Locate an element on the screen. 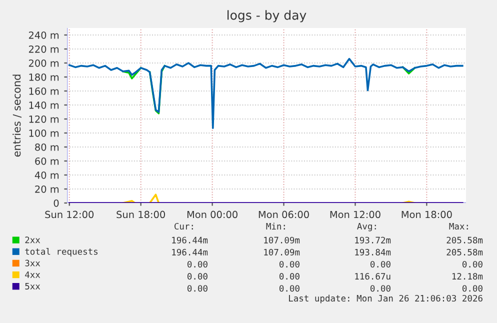  x-tick-label: Sun 18:00 is located at coordinates (140, 214).